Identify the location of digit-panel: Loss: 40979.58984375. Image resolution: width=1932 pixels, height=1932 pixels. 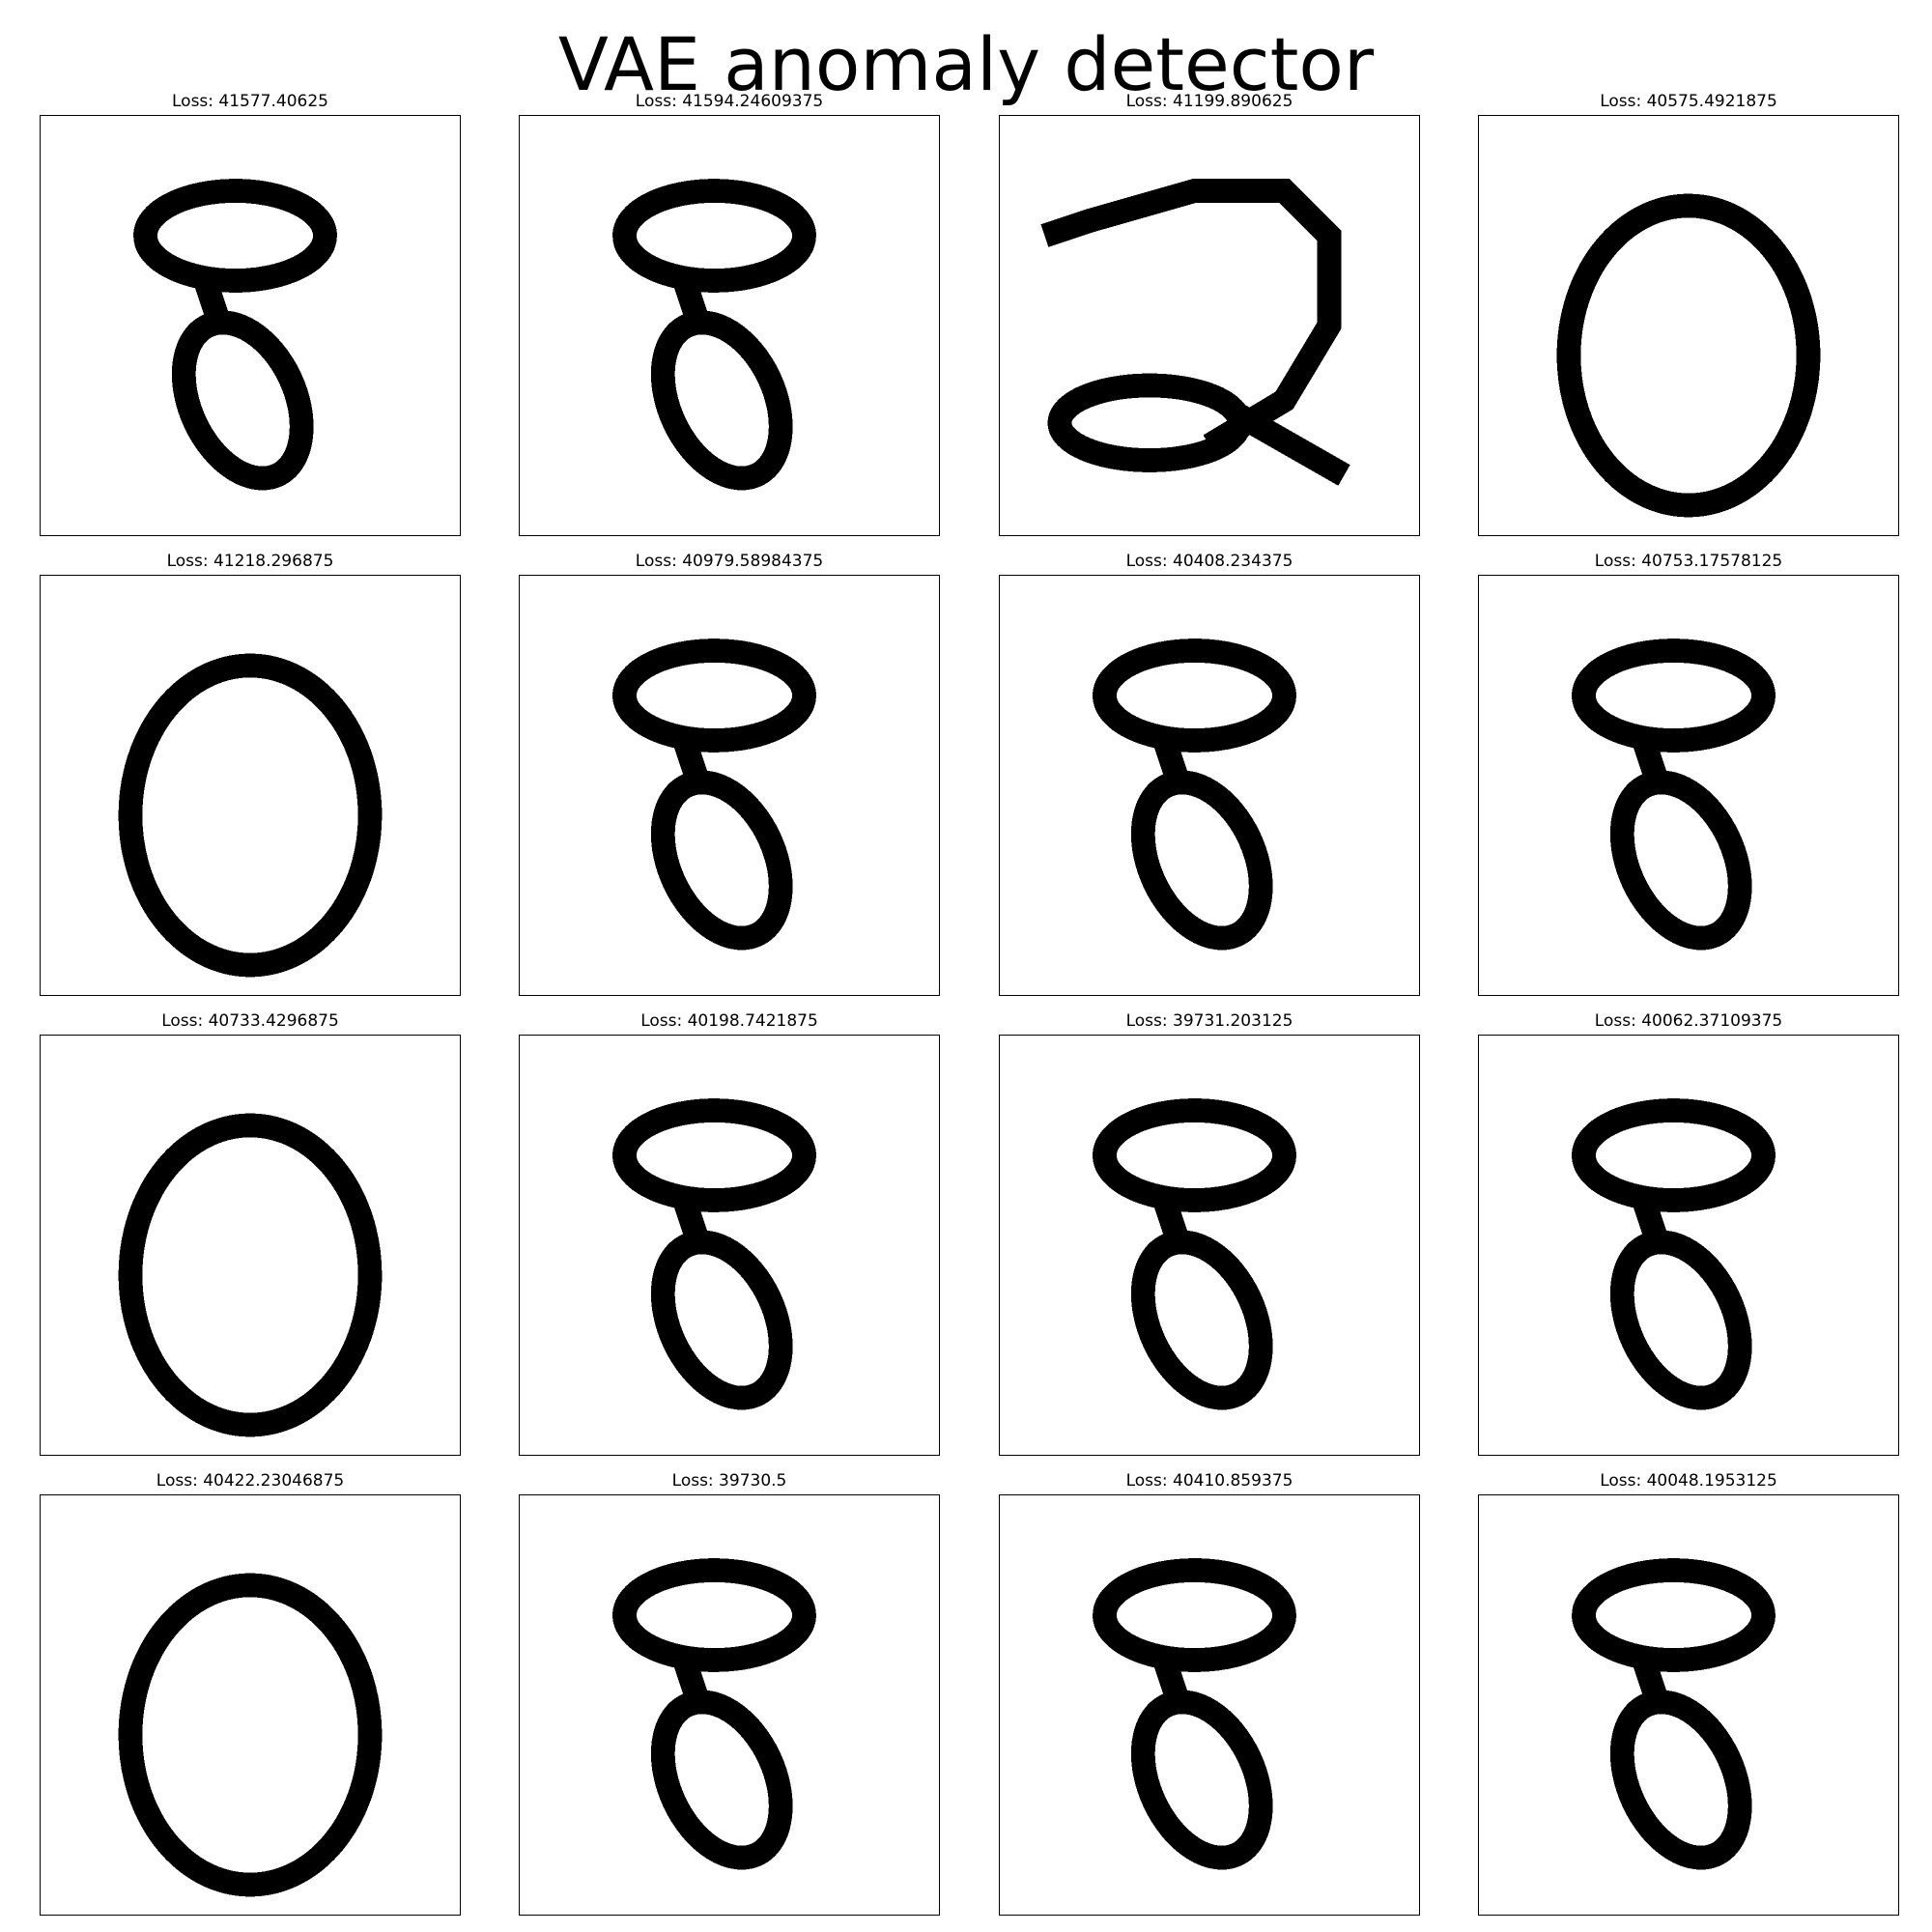
(729, 781).